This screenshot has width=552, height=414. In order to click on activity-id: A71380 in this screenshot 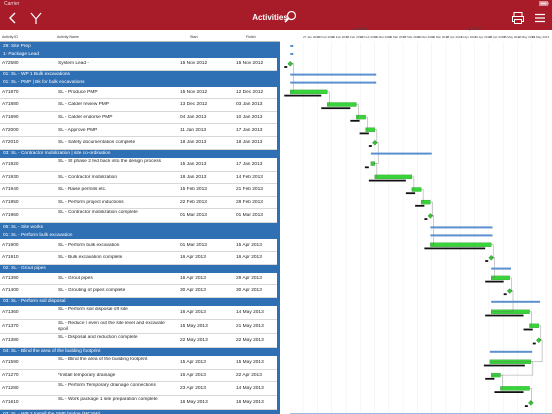, I will do `click(10, 340)`.